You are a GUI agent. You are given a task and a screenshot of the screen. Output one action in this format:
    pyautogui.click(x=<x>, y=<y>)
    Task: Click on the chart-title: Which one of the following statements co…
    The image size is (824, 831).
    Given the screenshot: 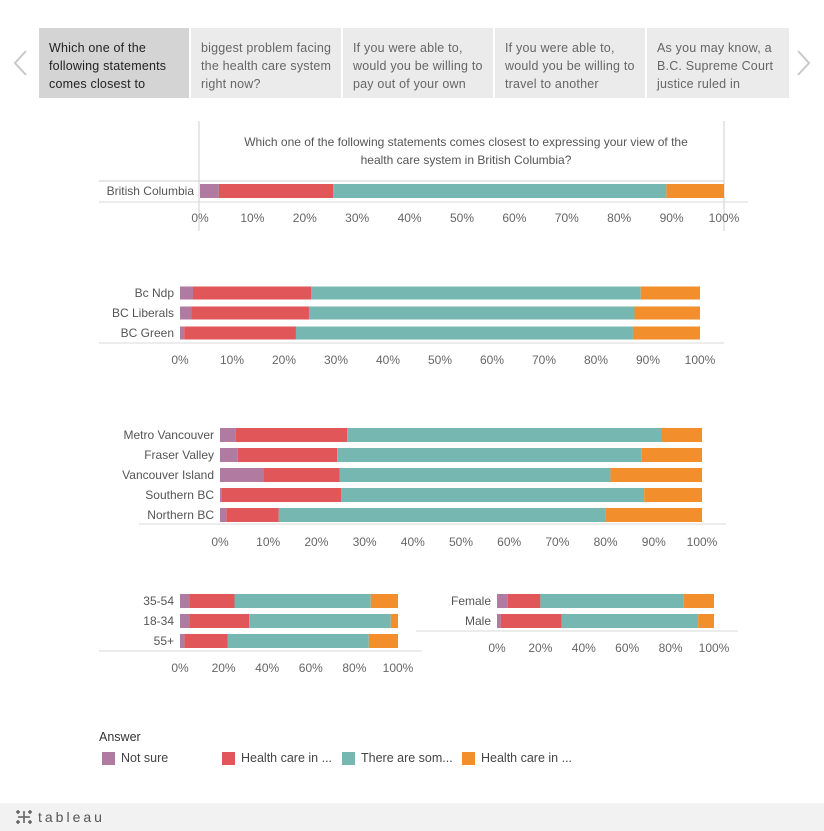 What is the action you would take?
    pyautogui.click(x=466, y=142)
    